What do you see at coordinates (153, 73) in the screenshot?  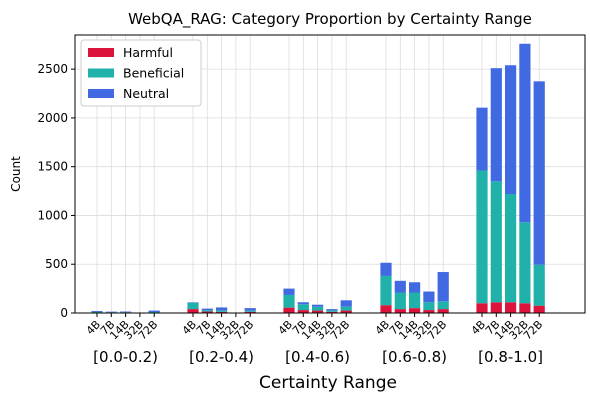 I see `legend-label-beneficial: Beneficial` at bounding box center [153, 73].